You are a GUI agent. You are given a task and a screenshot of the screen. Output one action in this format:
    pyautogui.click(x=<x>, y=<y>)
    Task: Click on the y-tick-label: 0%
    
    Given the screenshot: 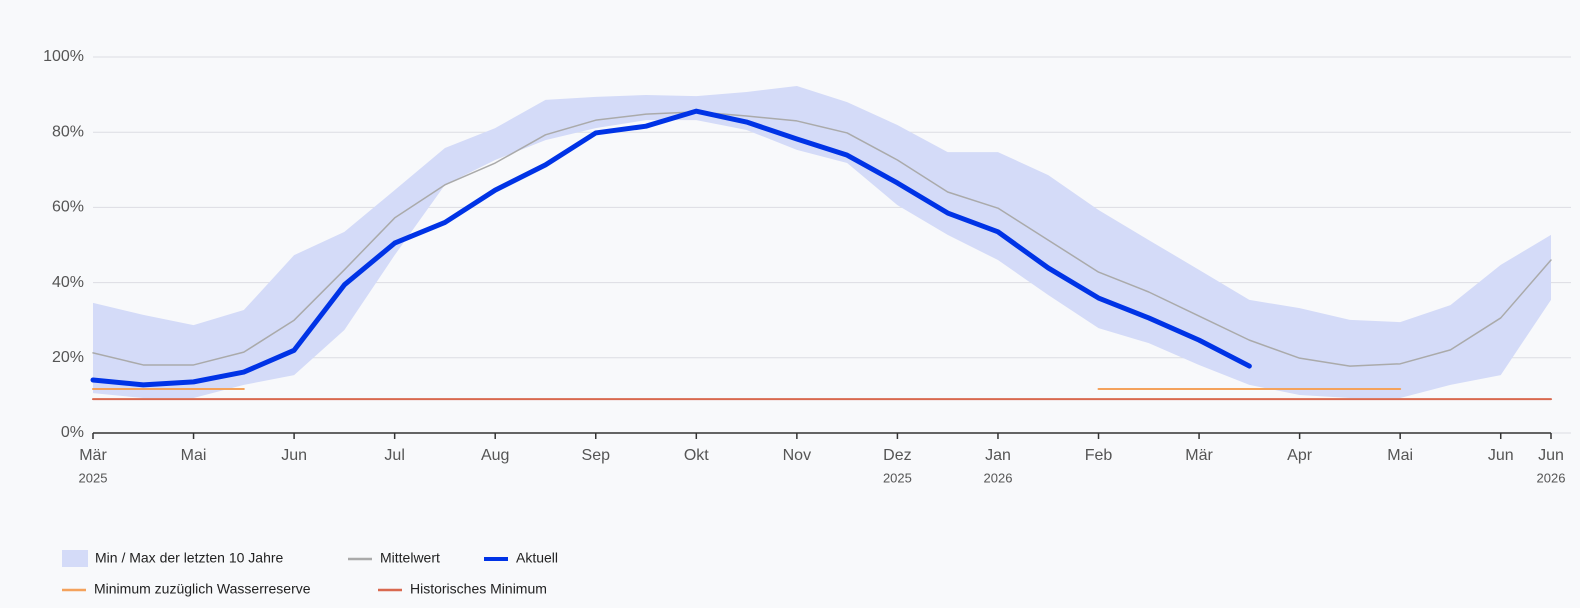 What is the action you would take?
    pyautogui.click(x=72, y=432)
    